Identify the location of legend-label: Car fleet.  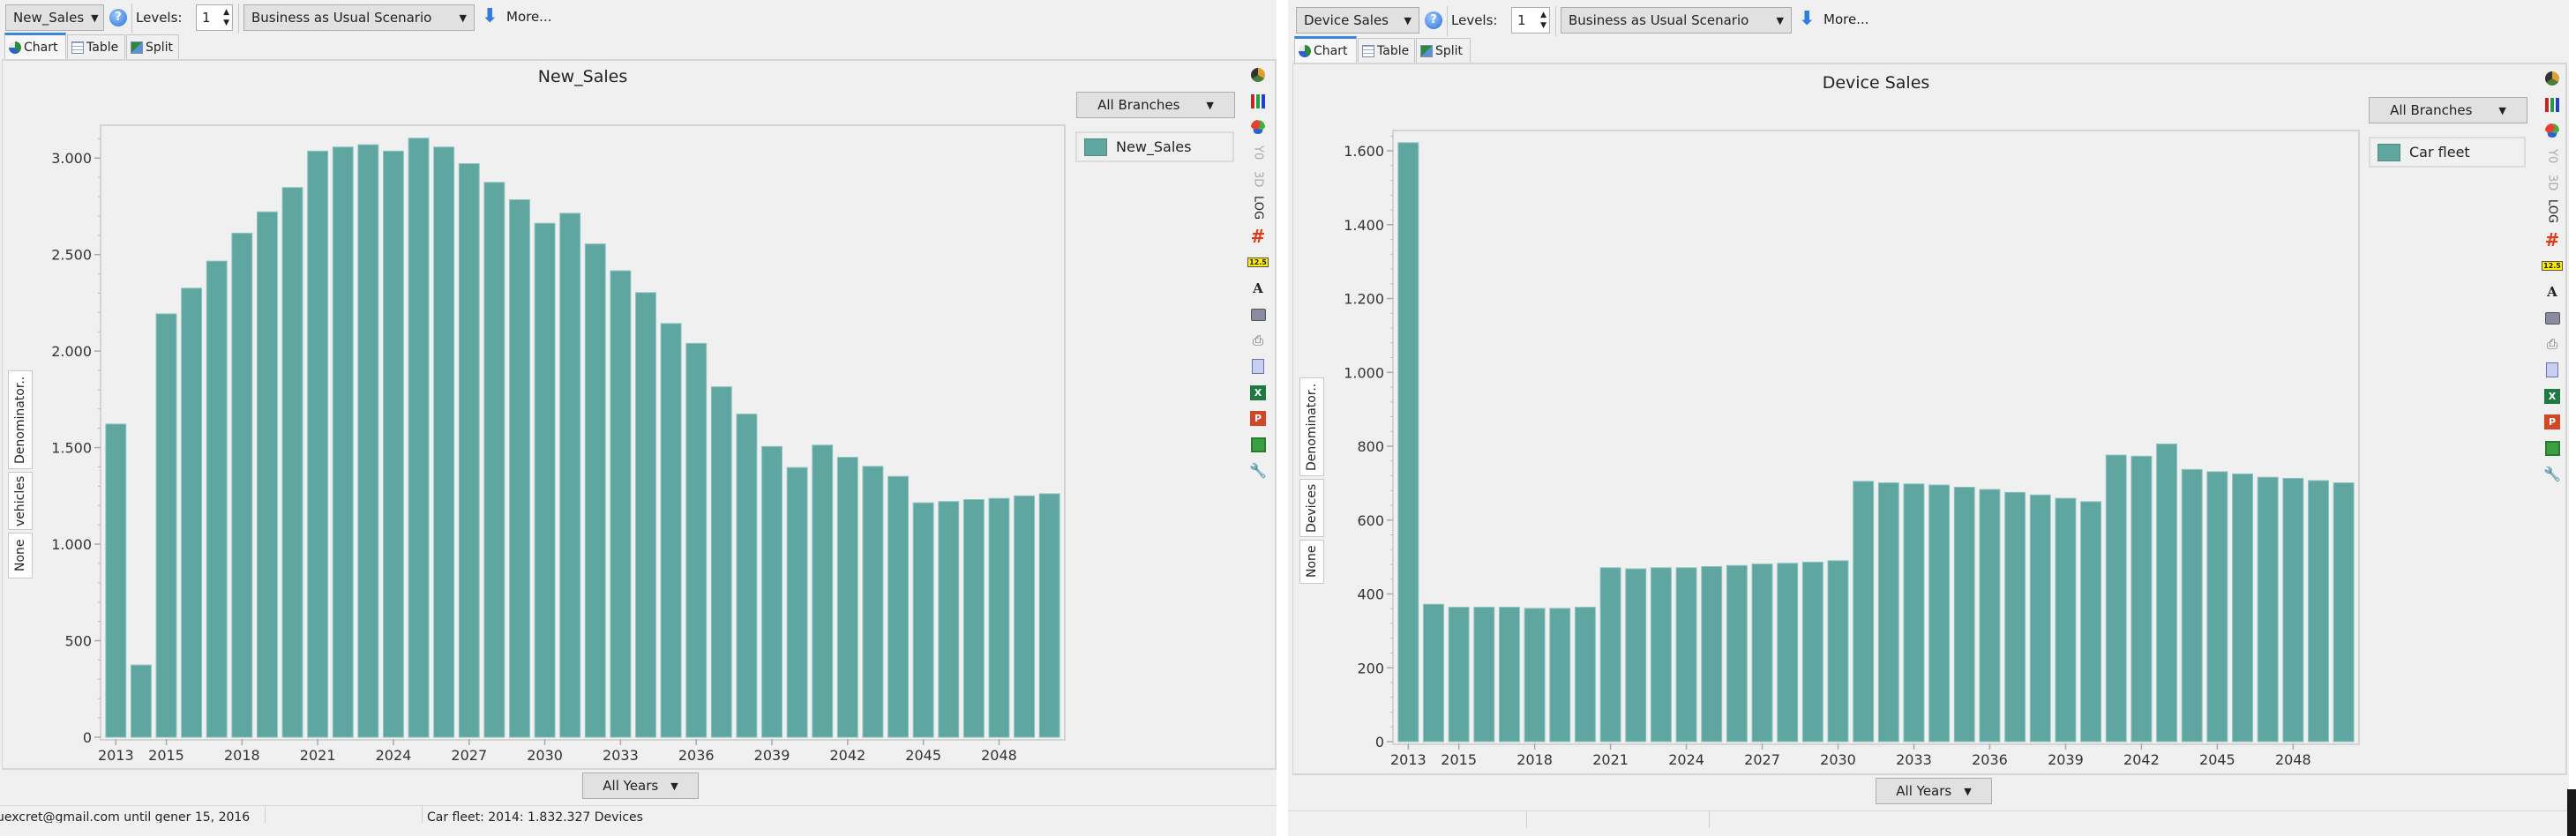
(2440, 152).